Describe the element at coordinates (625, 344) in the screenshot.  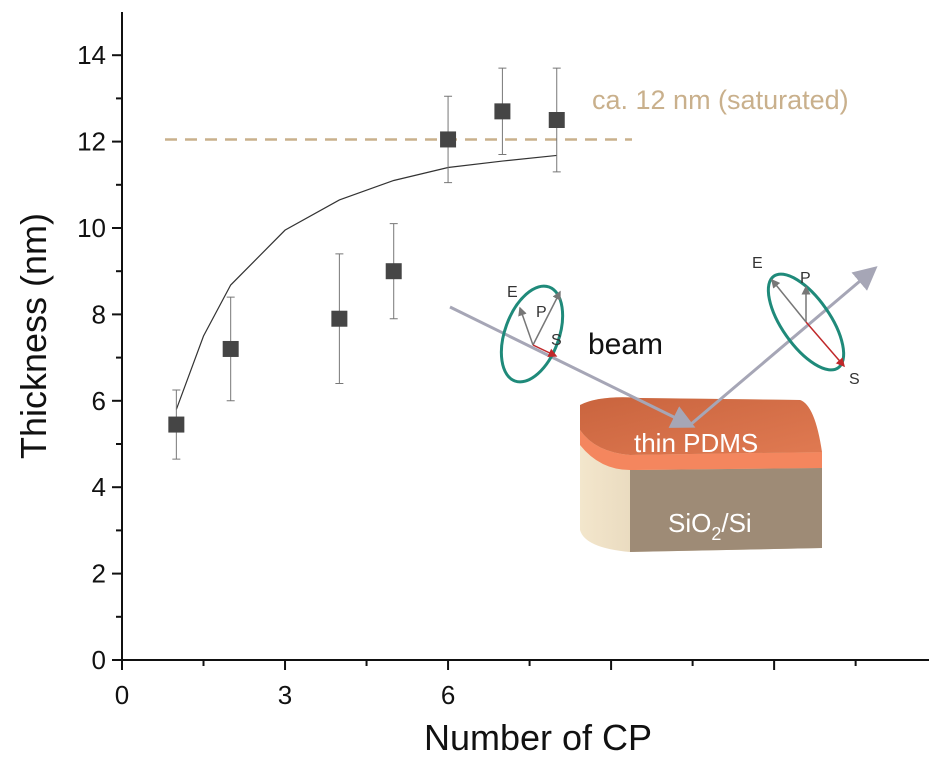
I see `beam-label: beam` at that location.